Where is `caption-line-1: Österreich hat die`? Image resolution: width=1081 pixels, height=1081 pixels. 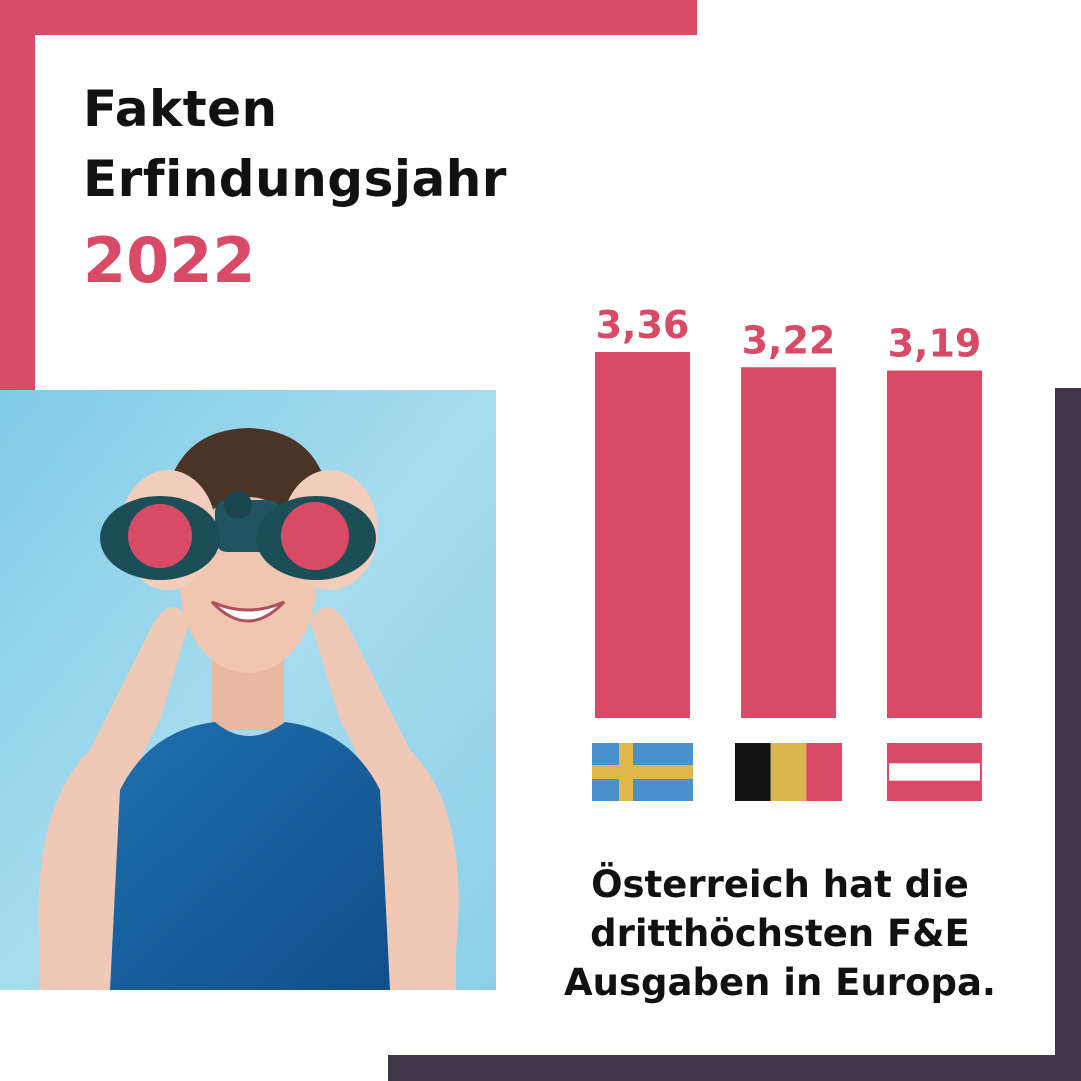 caption-line-1: Österreich hat die is located at coordinates (780, 884).